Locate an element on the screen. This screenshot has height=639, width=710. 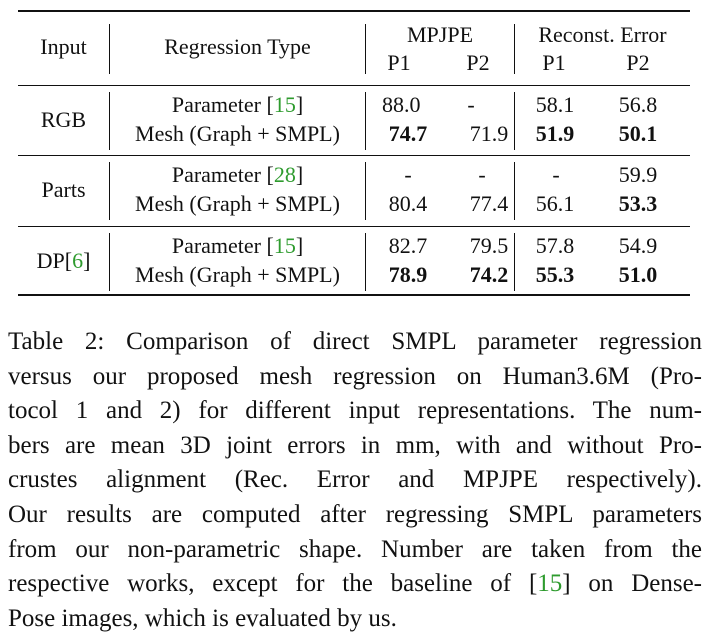
cell-rec-p1: - is located at coordinates (556, 174).